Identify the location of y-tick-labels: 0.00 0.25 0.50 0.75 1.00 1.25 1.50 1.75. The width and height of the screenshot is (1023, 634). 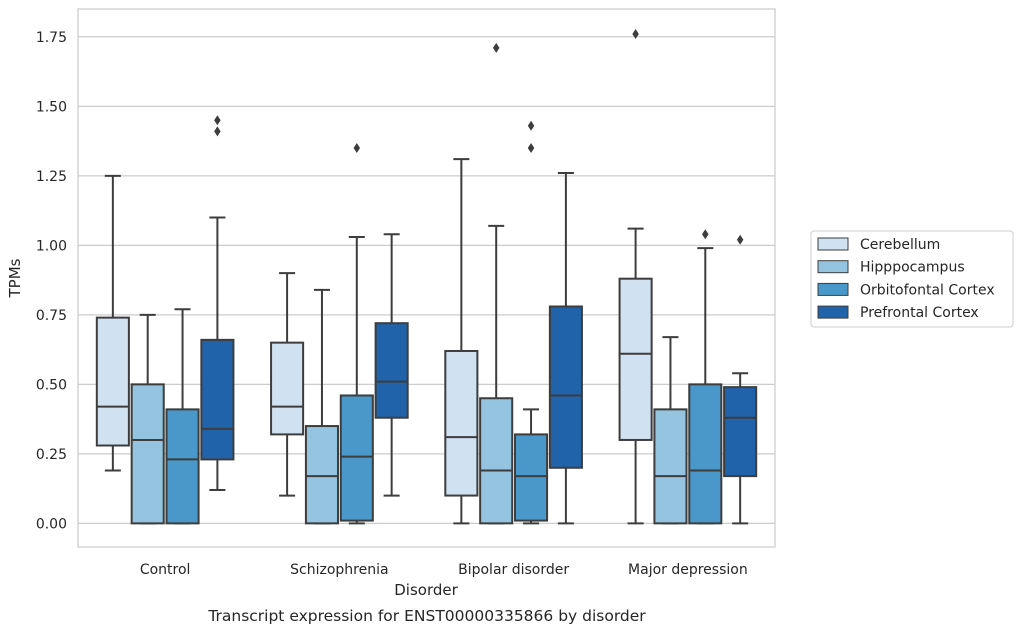
(51, 281).